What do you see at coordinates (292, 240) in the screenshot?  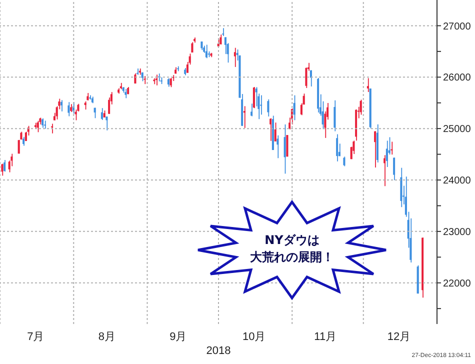 I see `annotation: NYダウは` at bounding box center [292, 240].